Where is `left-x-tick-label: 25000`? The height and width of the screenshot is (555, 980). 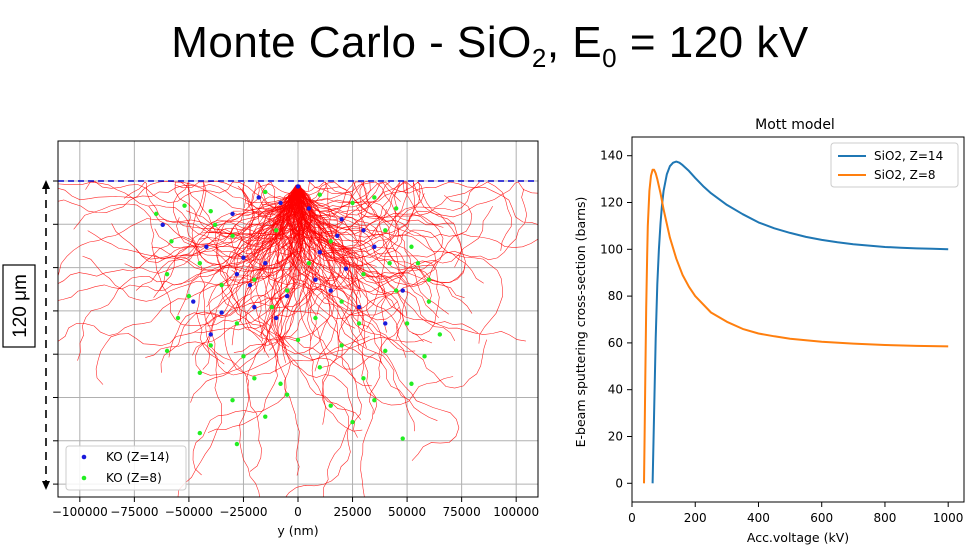 left-x-tick-label: 25000 is located at coordinates (352, 512).